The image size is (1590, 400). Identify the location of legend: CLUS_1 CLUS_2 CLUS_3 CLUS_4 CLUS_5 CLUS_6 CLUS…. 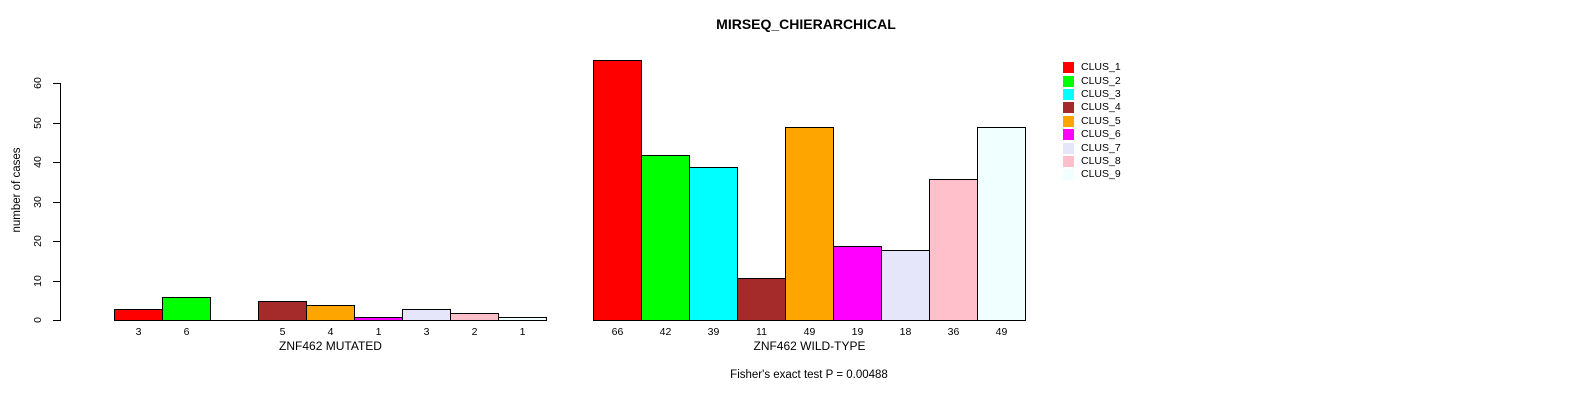
(1092, 121).